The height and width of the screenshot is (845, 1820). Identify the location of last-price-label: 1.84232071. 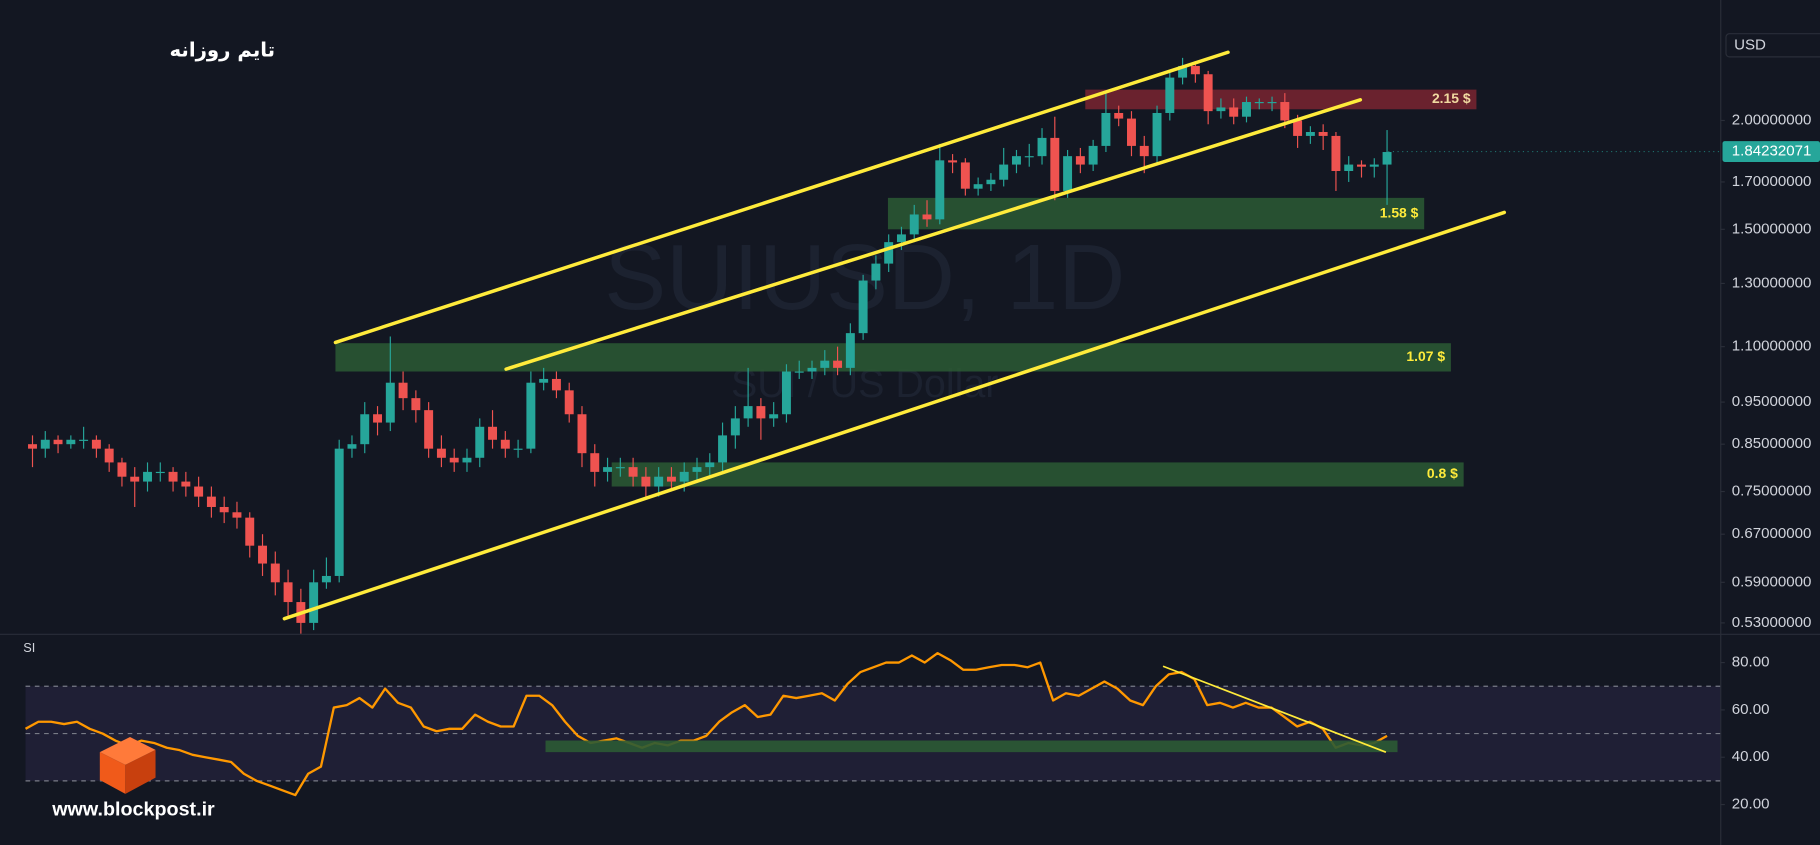
(1772, 151).